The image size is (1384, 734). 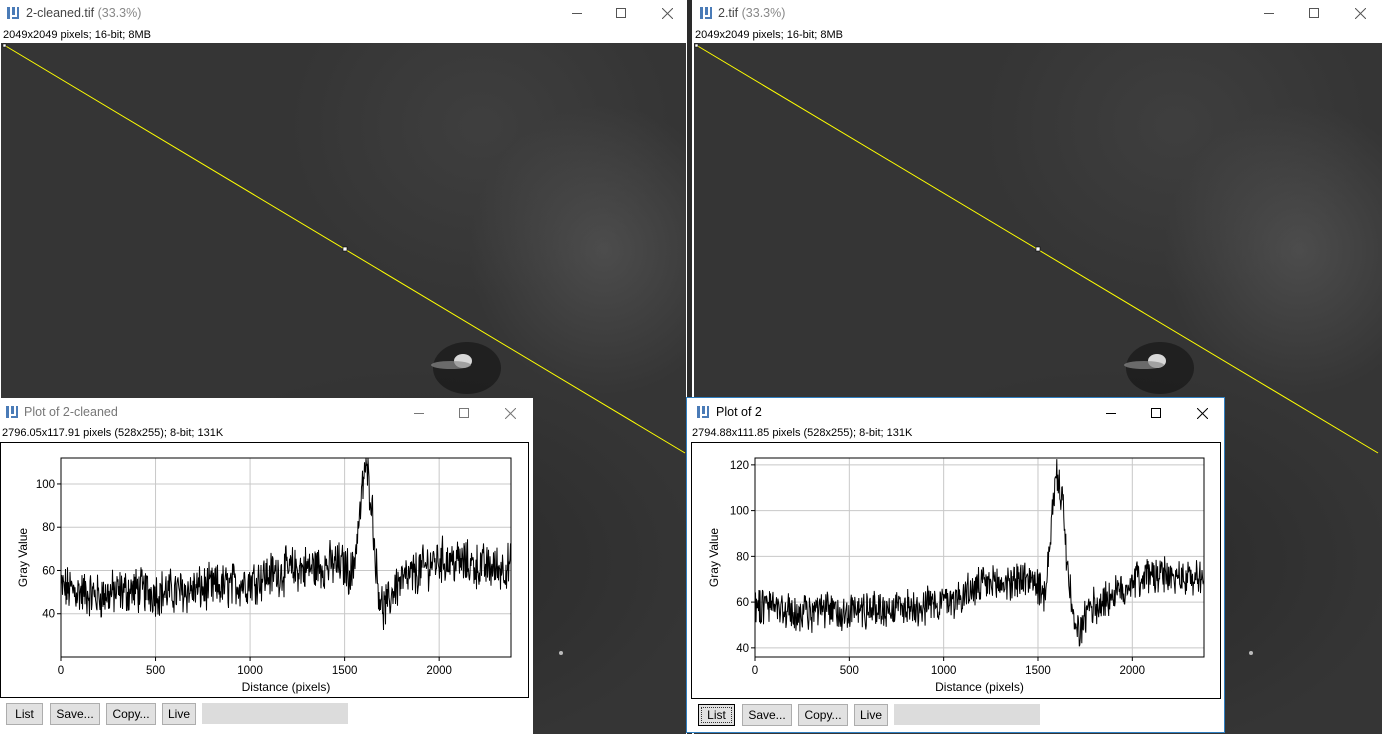 What do you see at coordinates (752, 13) in the screenshot?
I see `window-title: 2.tif (33.3%)` at bounding box center [752, 13].